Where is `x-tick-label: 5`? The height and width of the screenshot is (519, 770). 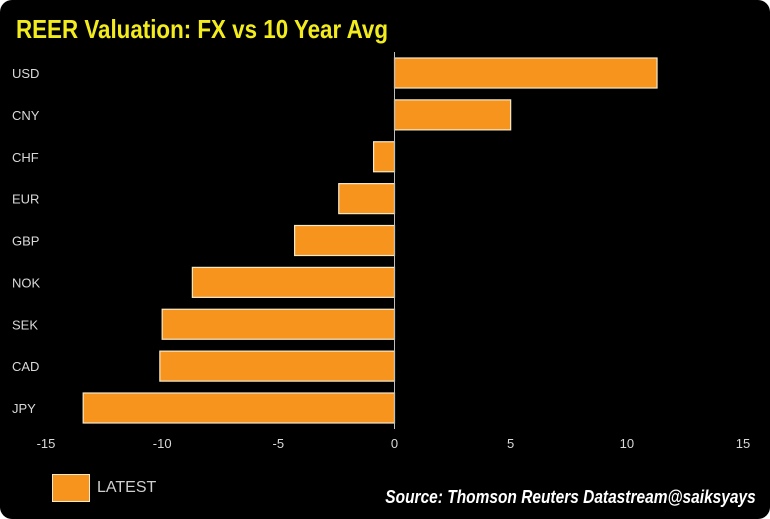
x-tick-label: 5 is located at coordinates (510, 443).